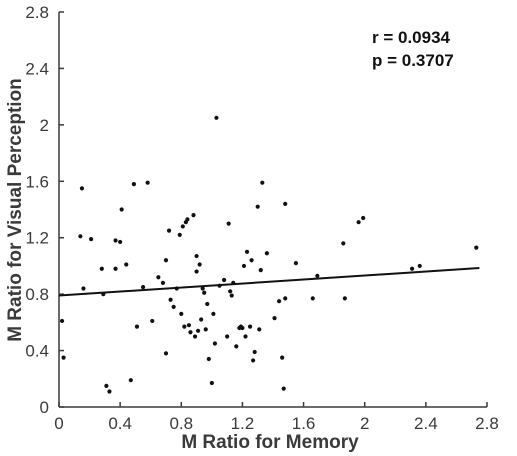 This screenshot has width=517, height=456. Describe the element at coordinates (37, 294) in the screenshot. I see `y-tick-label: 0.8` at that location.